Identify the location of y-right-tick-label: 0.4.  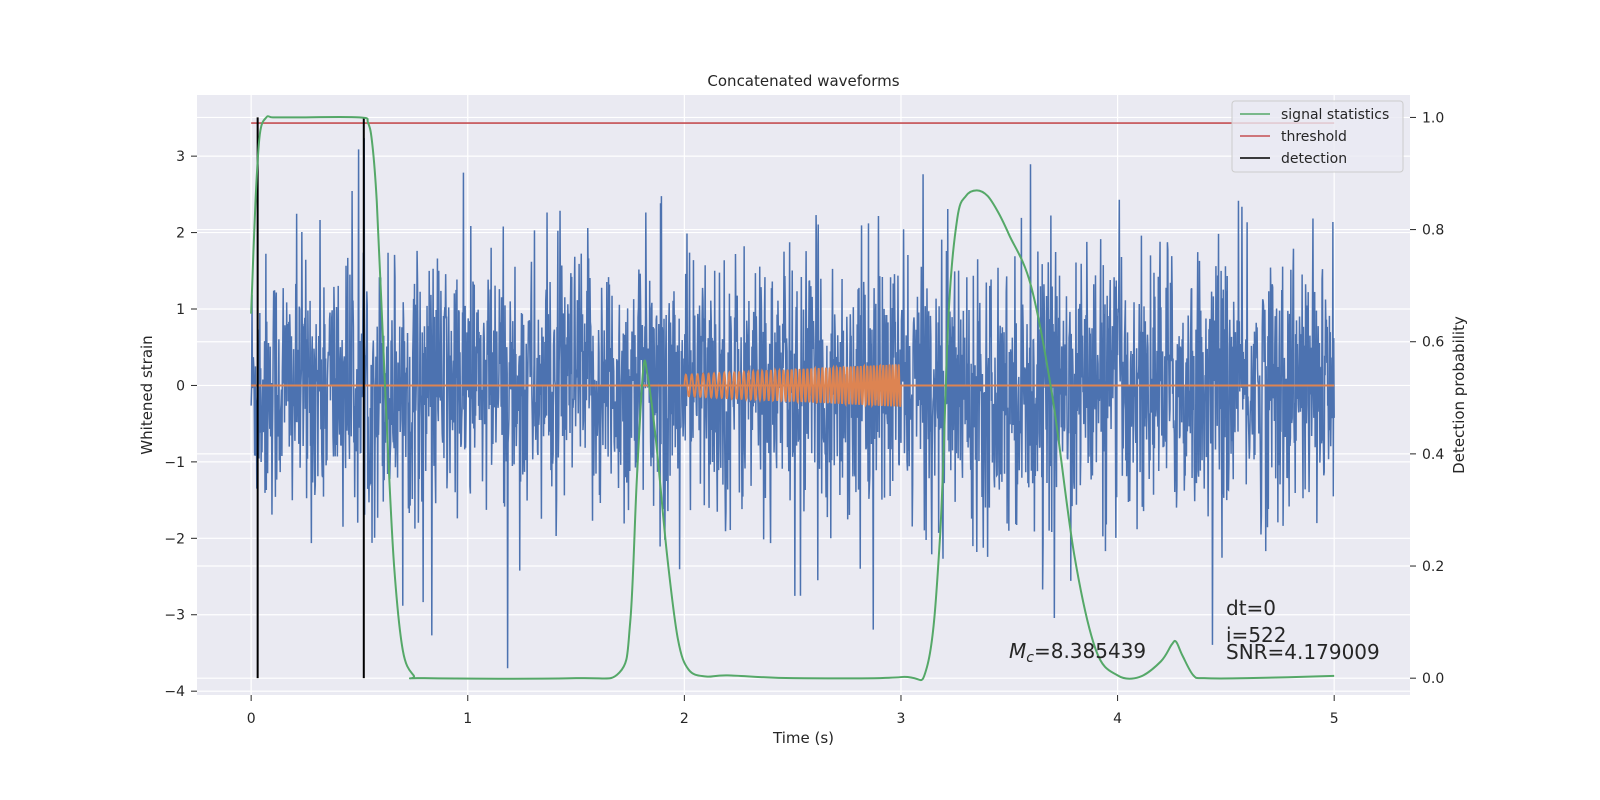
(1433, 455).